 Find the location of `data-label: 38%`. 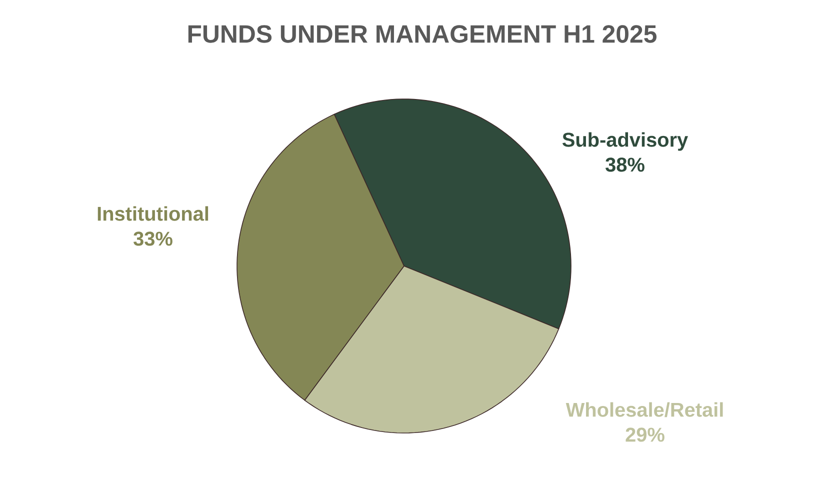

data-label: 38% is located at coordinates (625, 165).